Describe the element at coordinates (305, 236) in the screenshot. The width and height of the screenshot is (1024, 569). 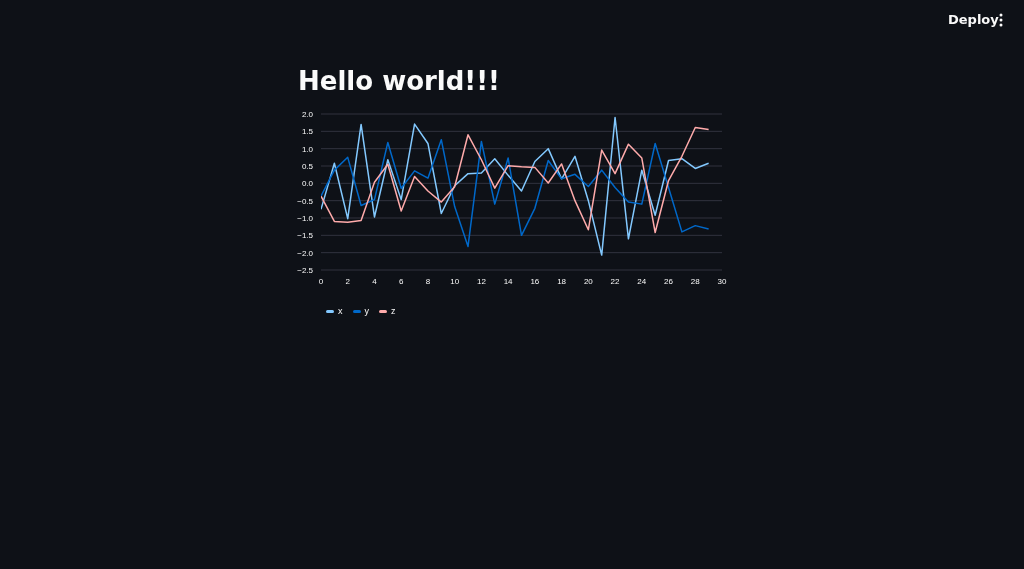
I see `y-tick-label: −1.5` at that location.